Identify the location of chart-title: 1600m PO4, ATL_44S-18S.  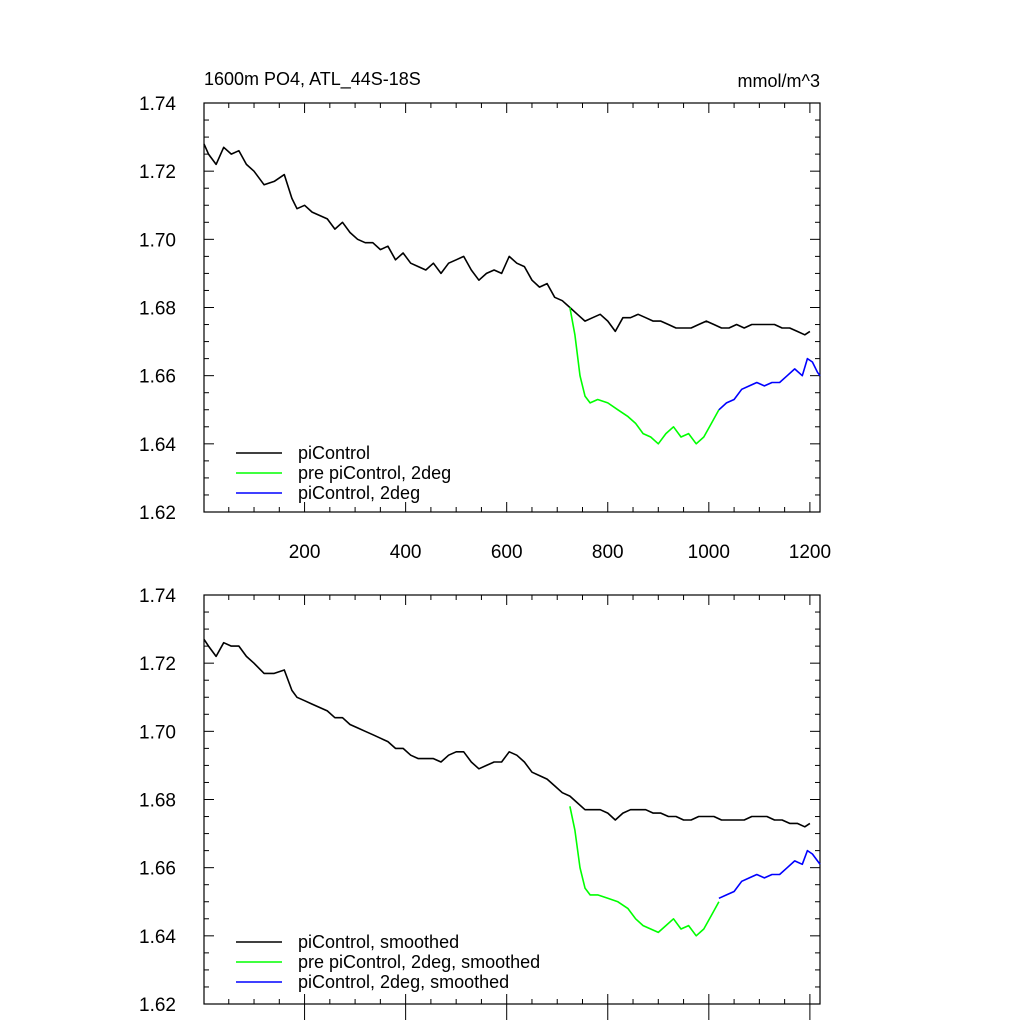
(312, 79).